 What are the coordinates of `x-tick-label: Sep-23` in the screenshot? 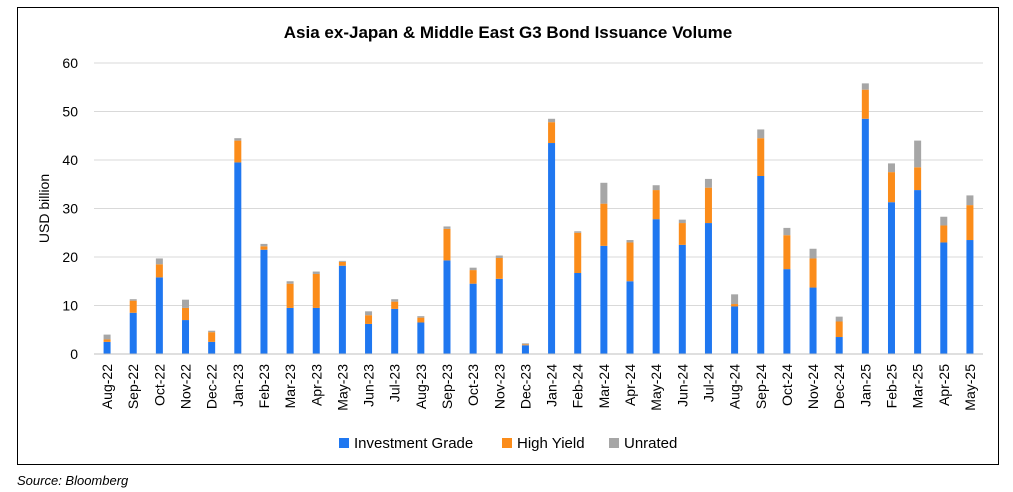 It's located at (447, 386).